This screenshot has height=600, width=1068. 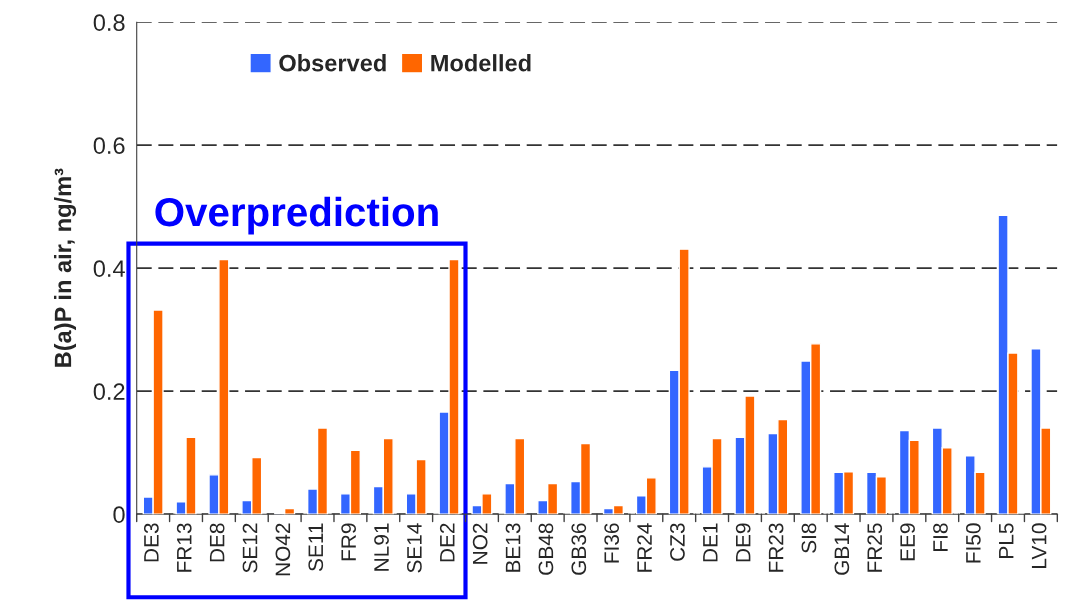 What do you see at coordinates (296, 215) in the screenshot?
I see `annotation: Overprediction` at bounding box center [296, 215].